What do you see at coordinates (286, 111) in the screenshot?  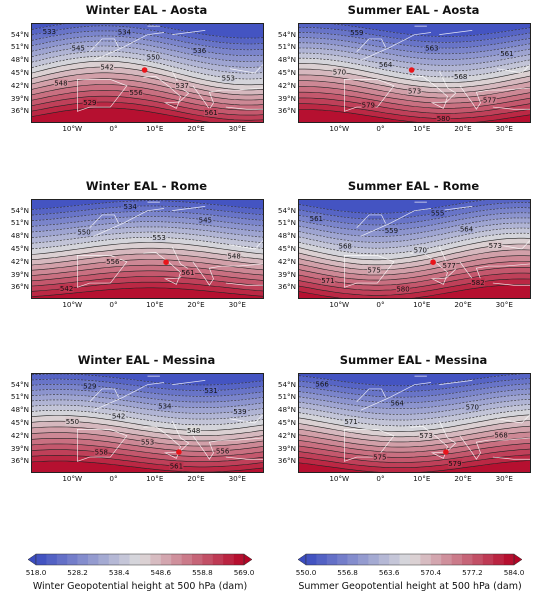 I see `latitude-tick-label: 36°N` at bounding box center [286, 111].